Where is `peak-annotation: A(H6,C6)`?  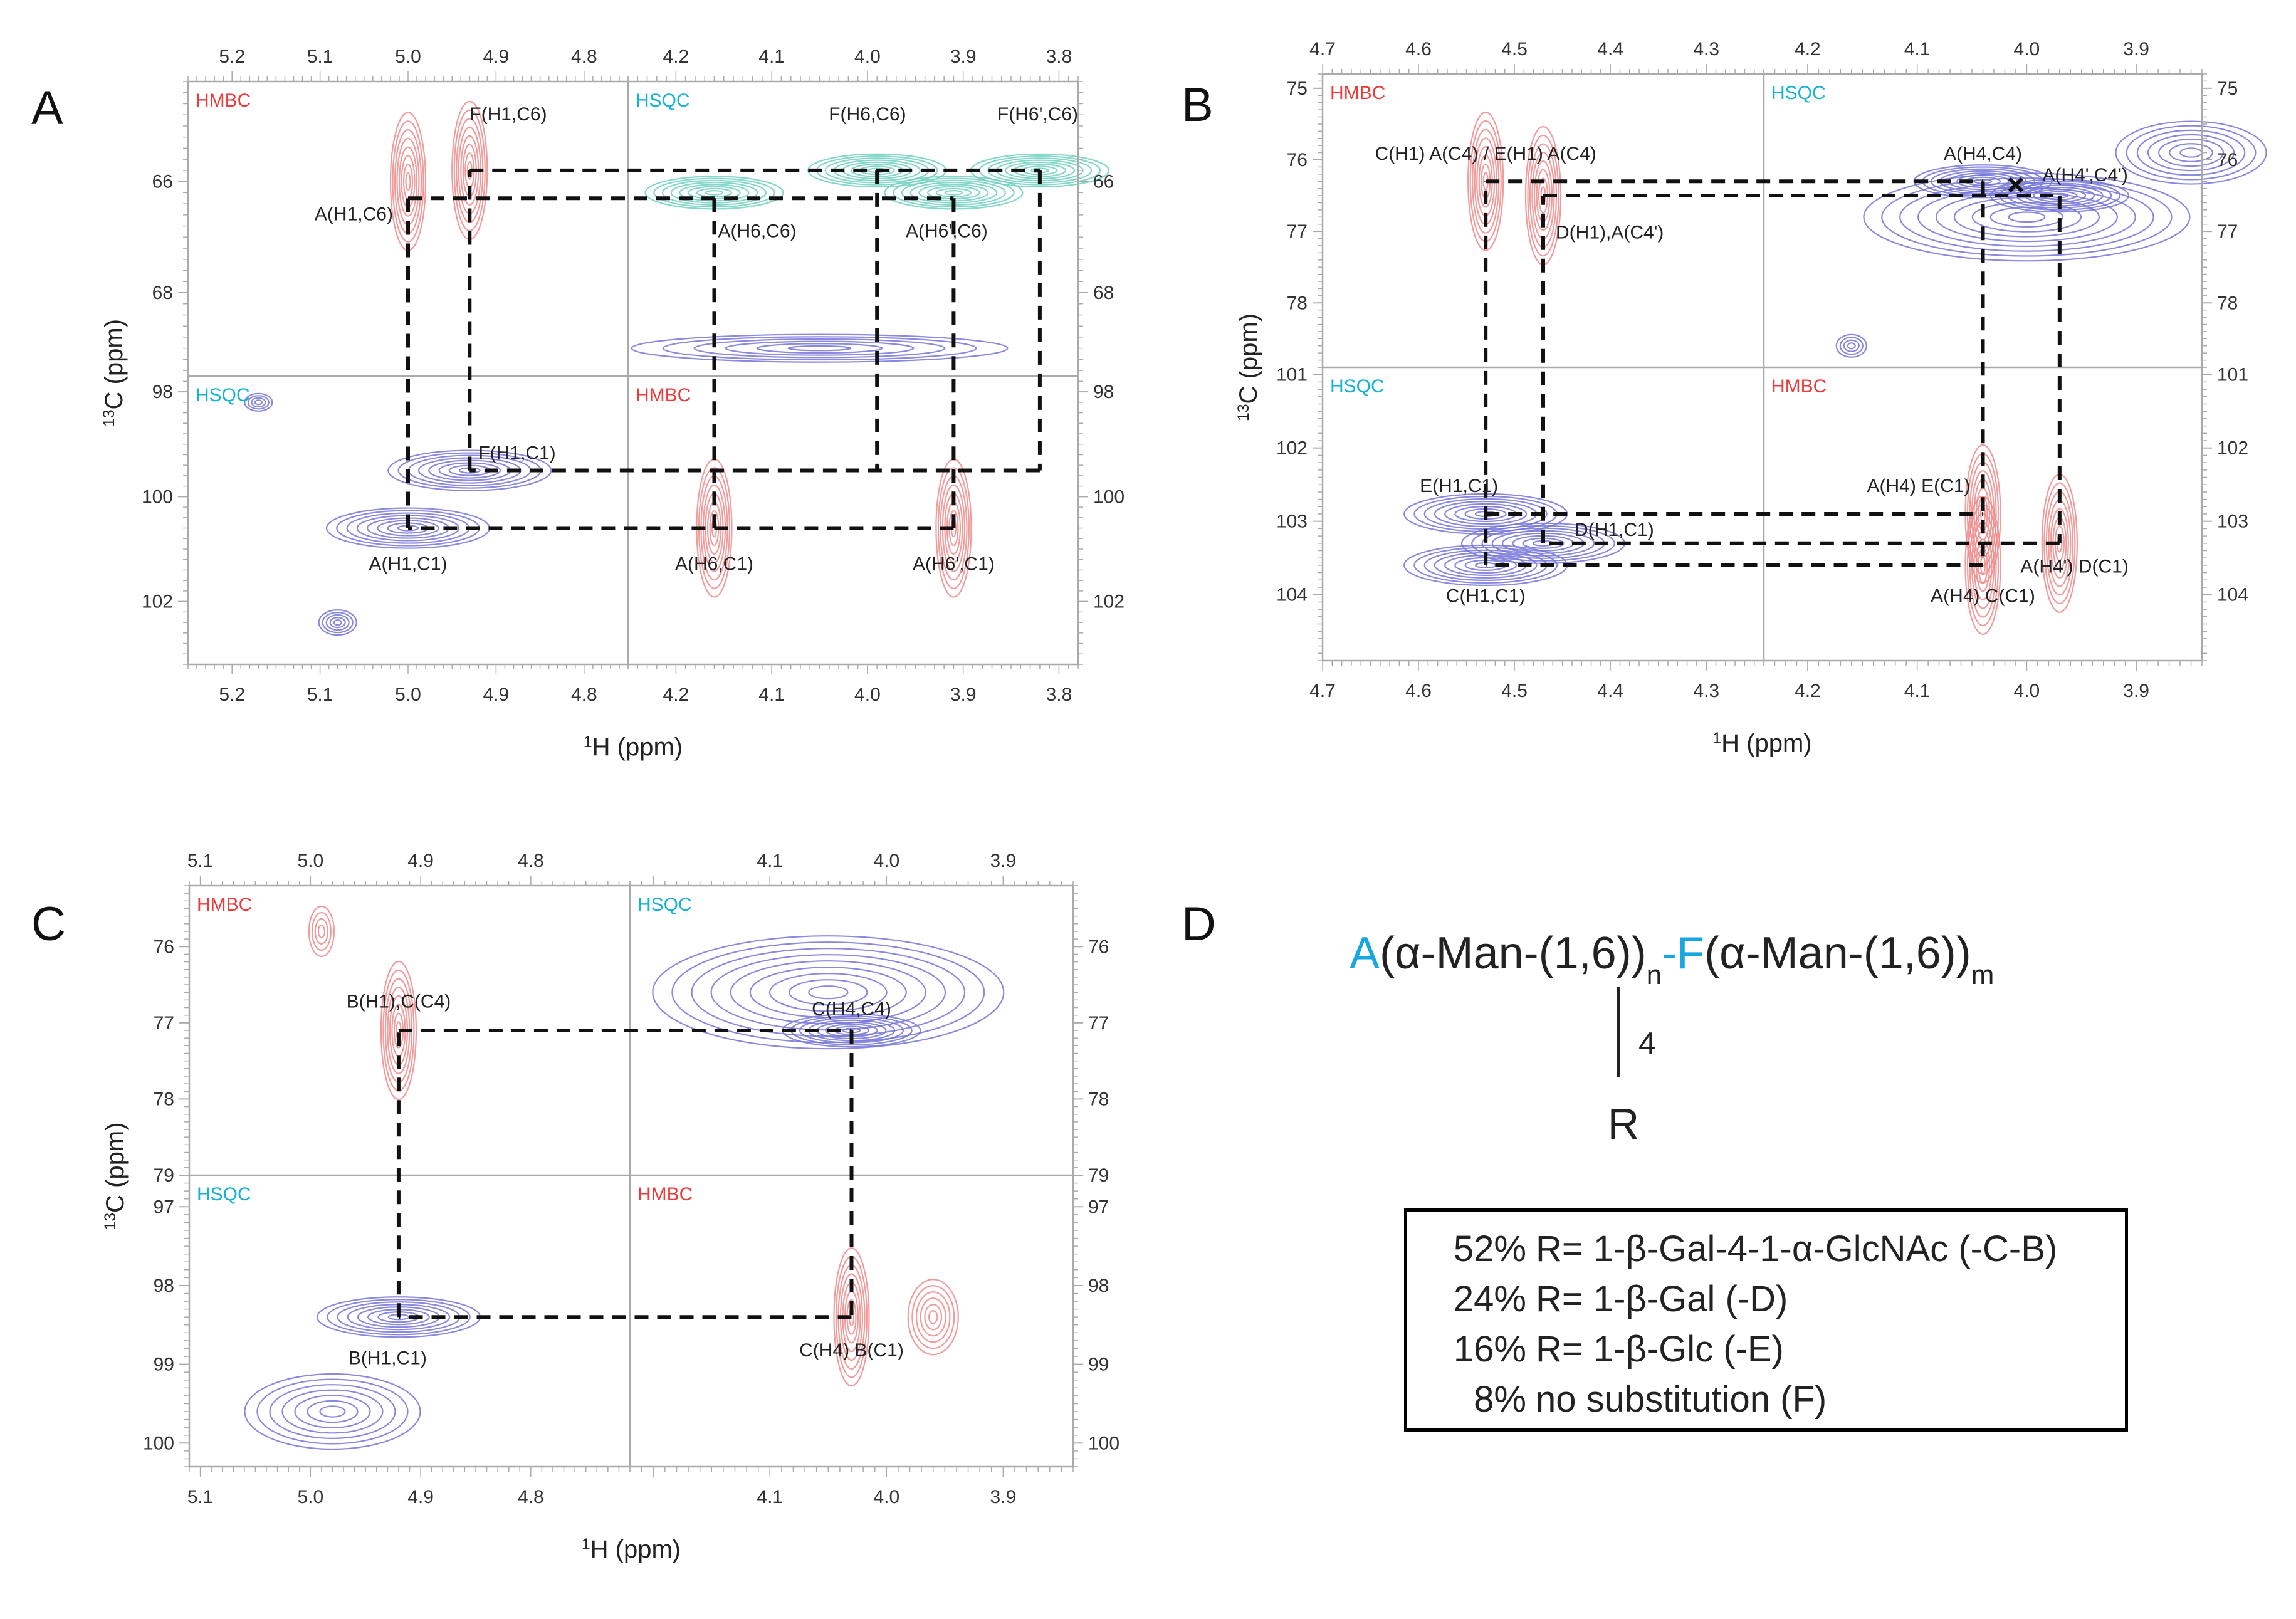
peak-annotation: A(H6,C6) is located at coordinates (757, 231).